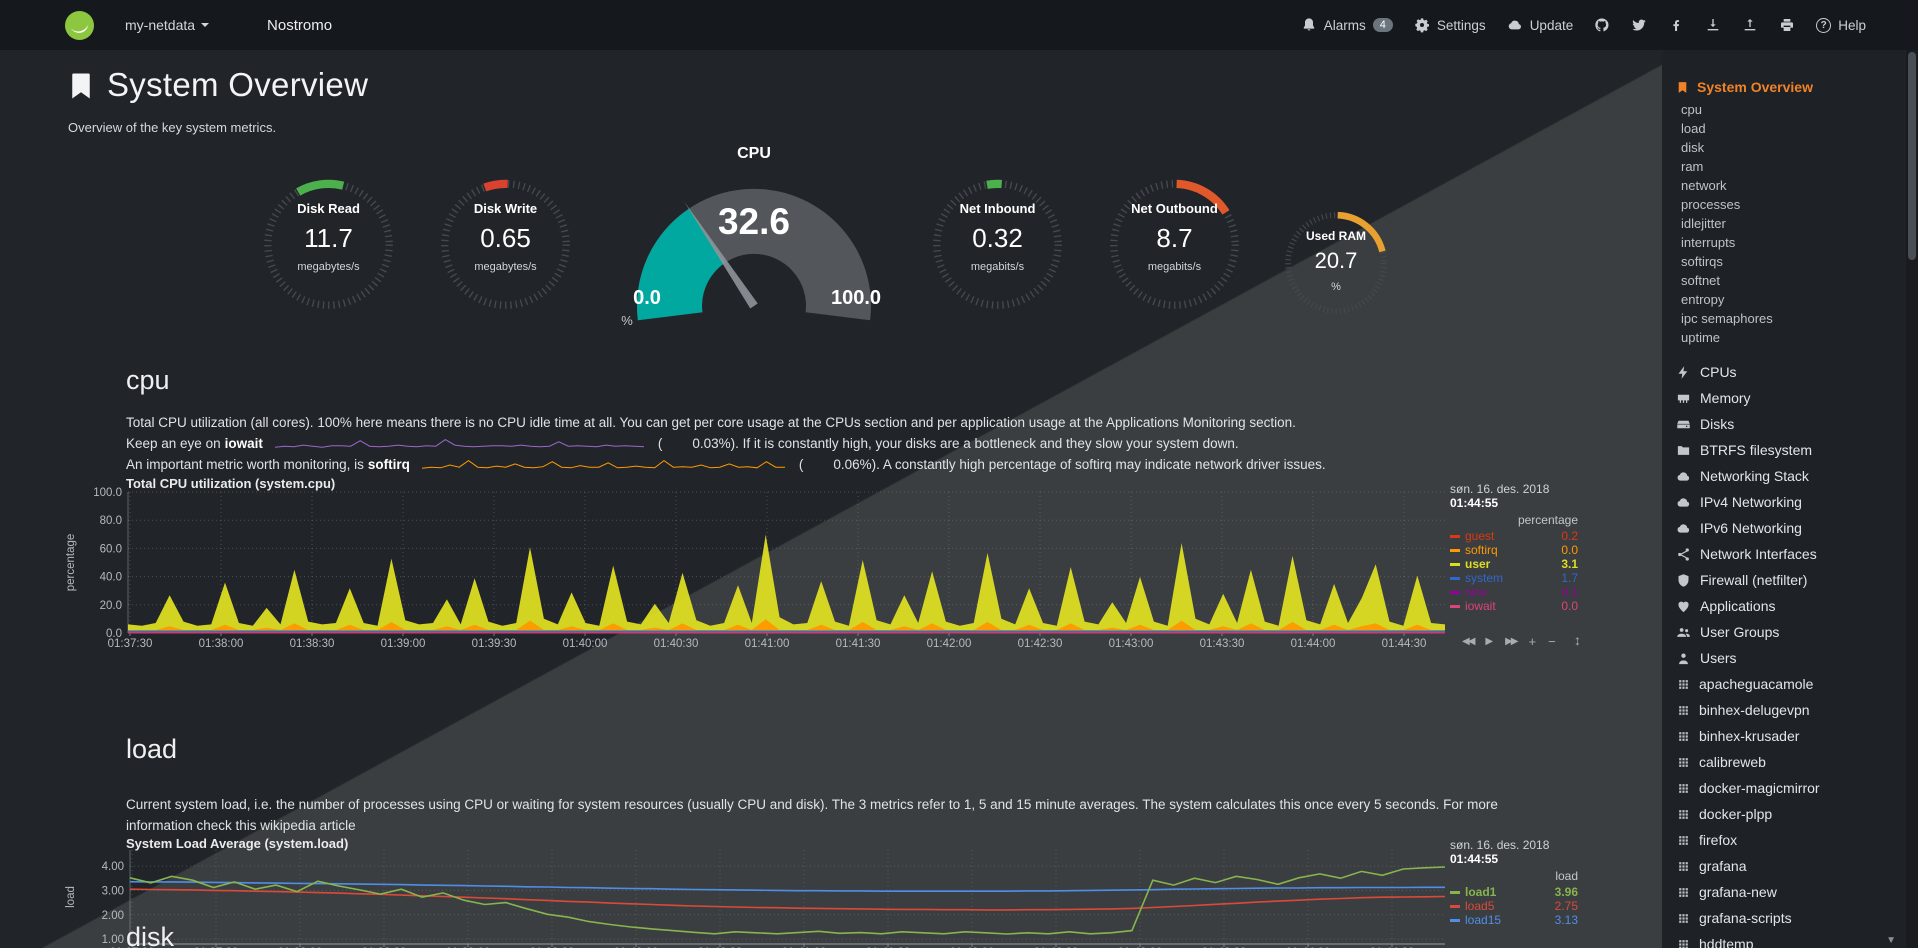 The height and width of the screenshot is (948, 1918). What do you see at coordinates (1703, 223) in the screenshot?
I see `sidebar-item-idlejitter: idlejitter` at bounding box center [1703, 223].